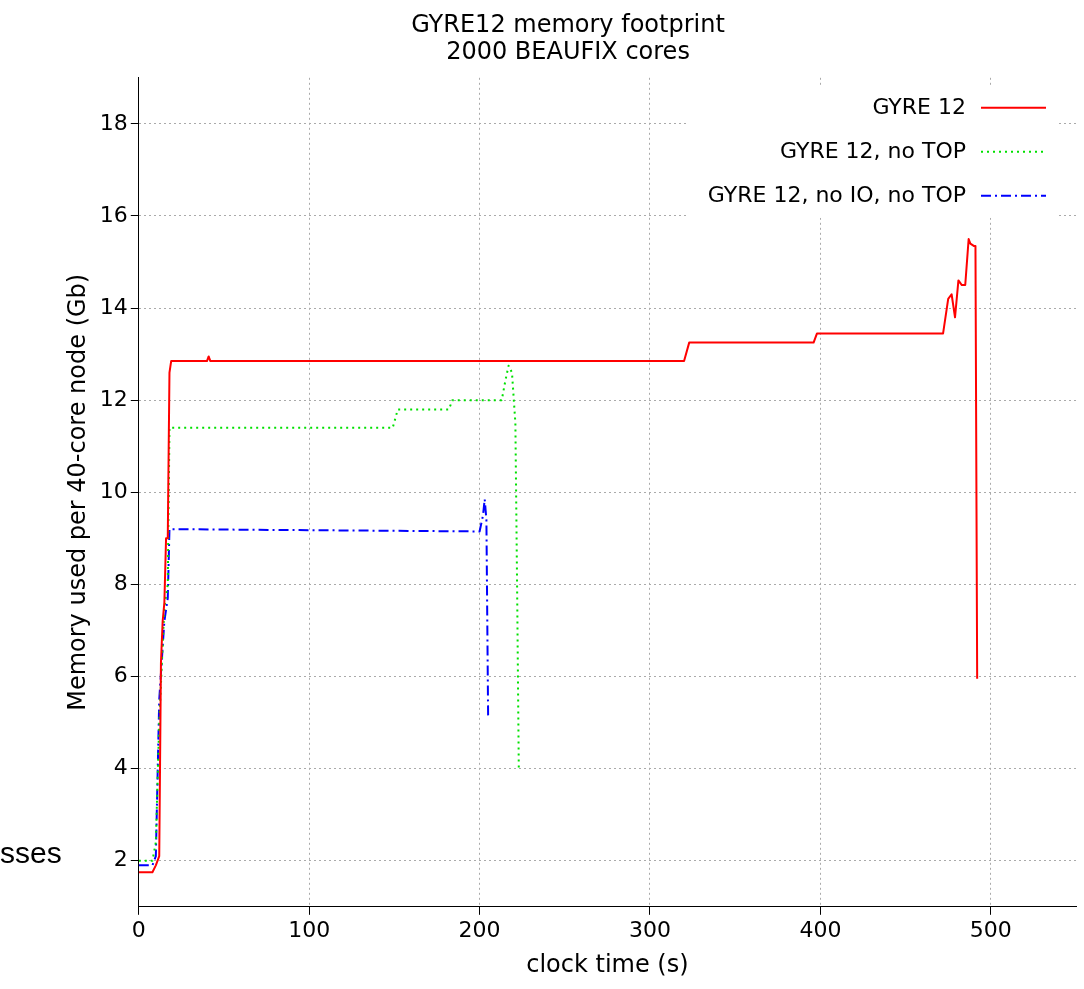 The image size is (1084, 989). Describe the element at coordinates (113, 214) in the screenshot. I see `y-tick-label: 16` at that location.